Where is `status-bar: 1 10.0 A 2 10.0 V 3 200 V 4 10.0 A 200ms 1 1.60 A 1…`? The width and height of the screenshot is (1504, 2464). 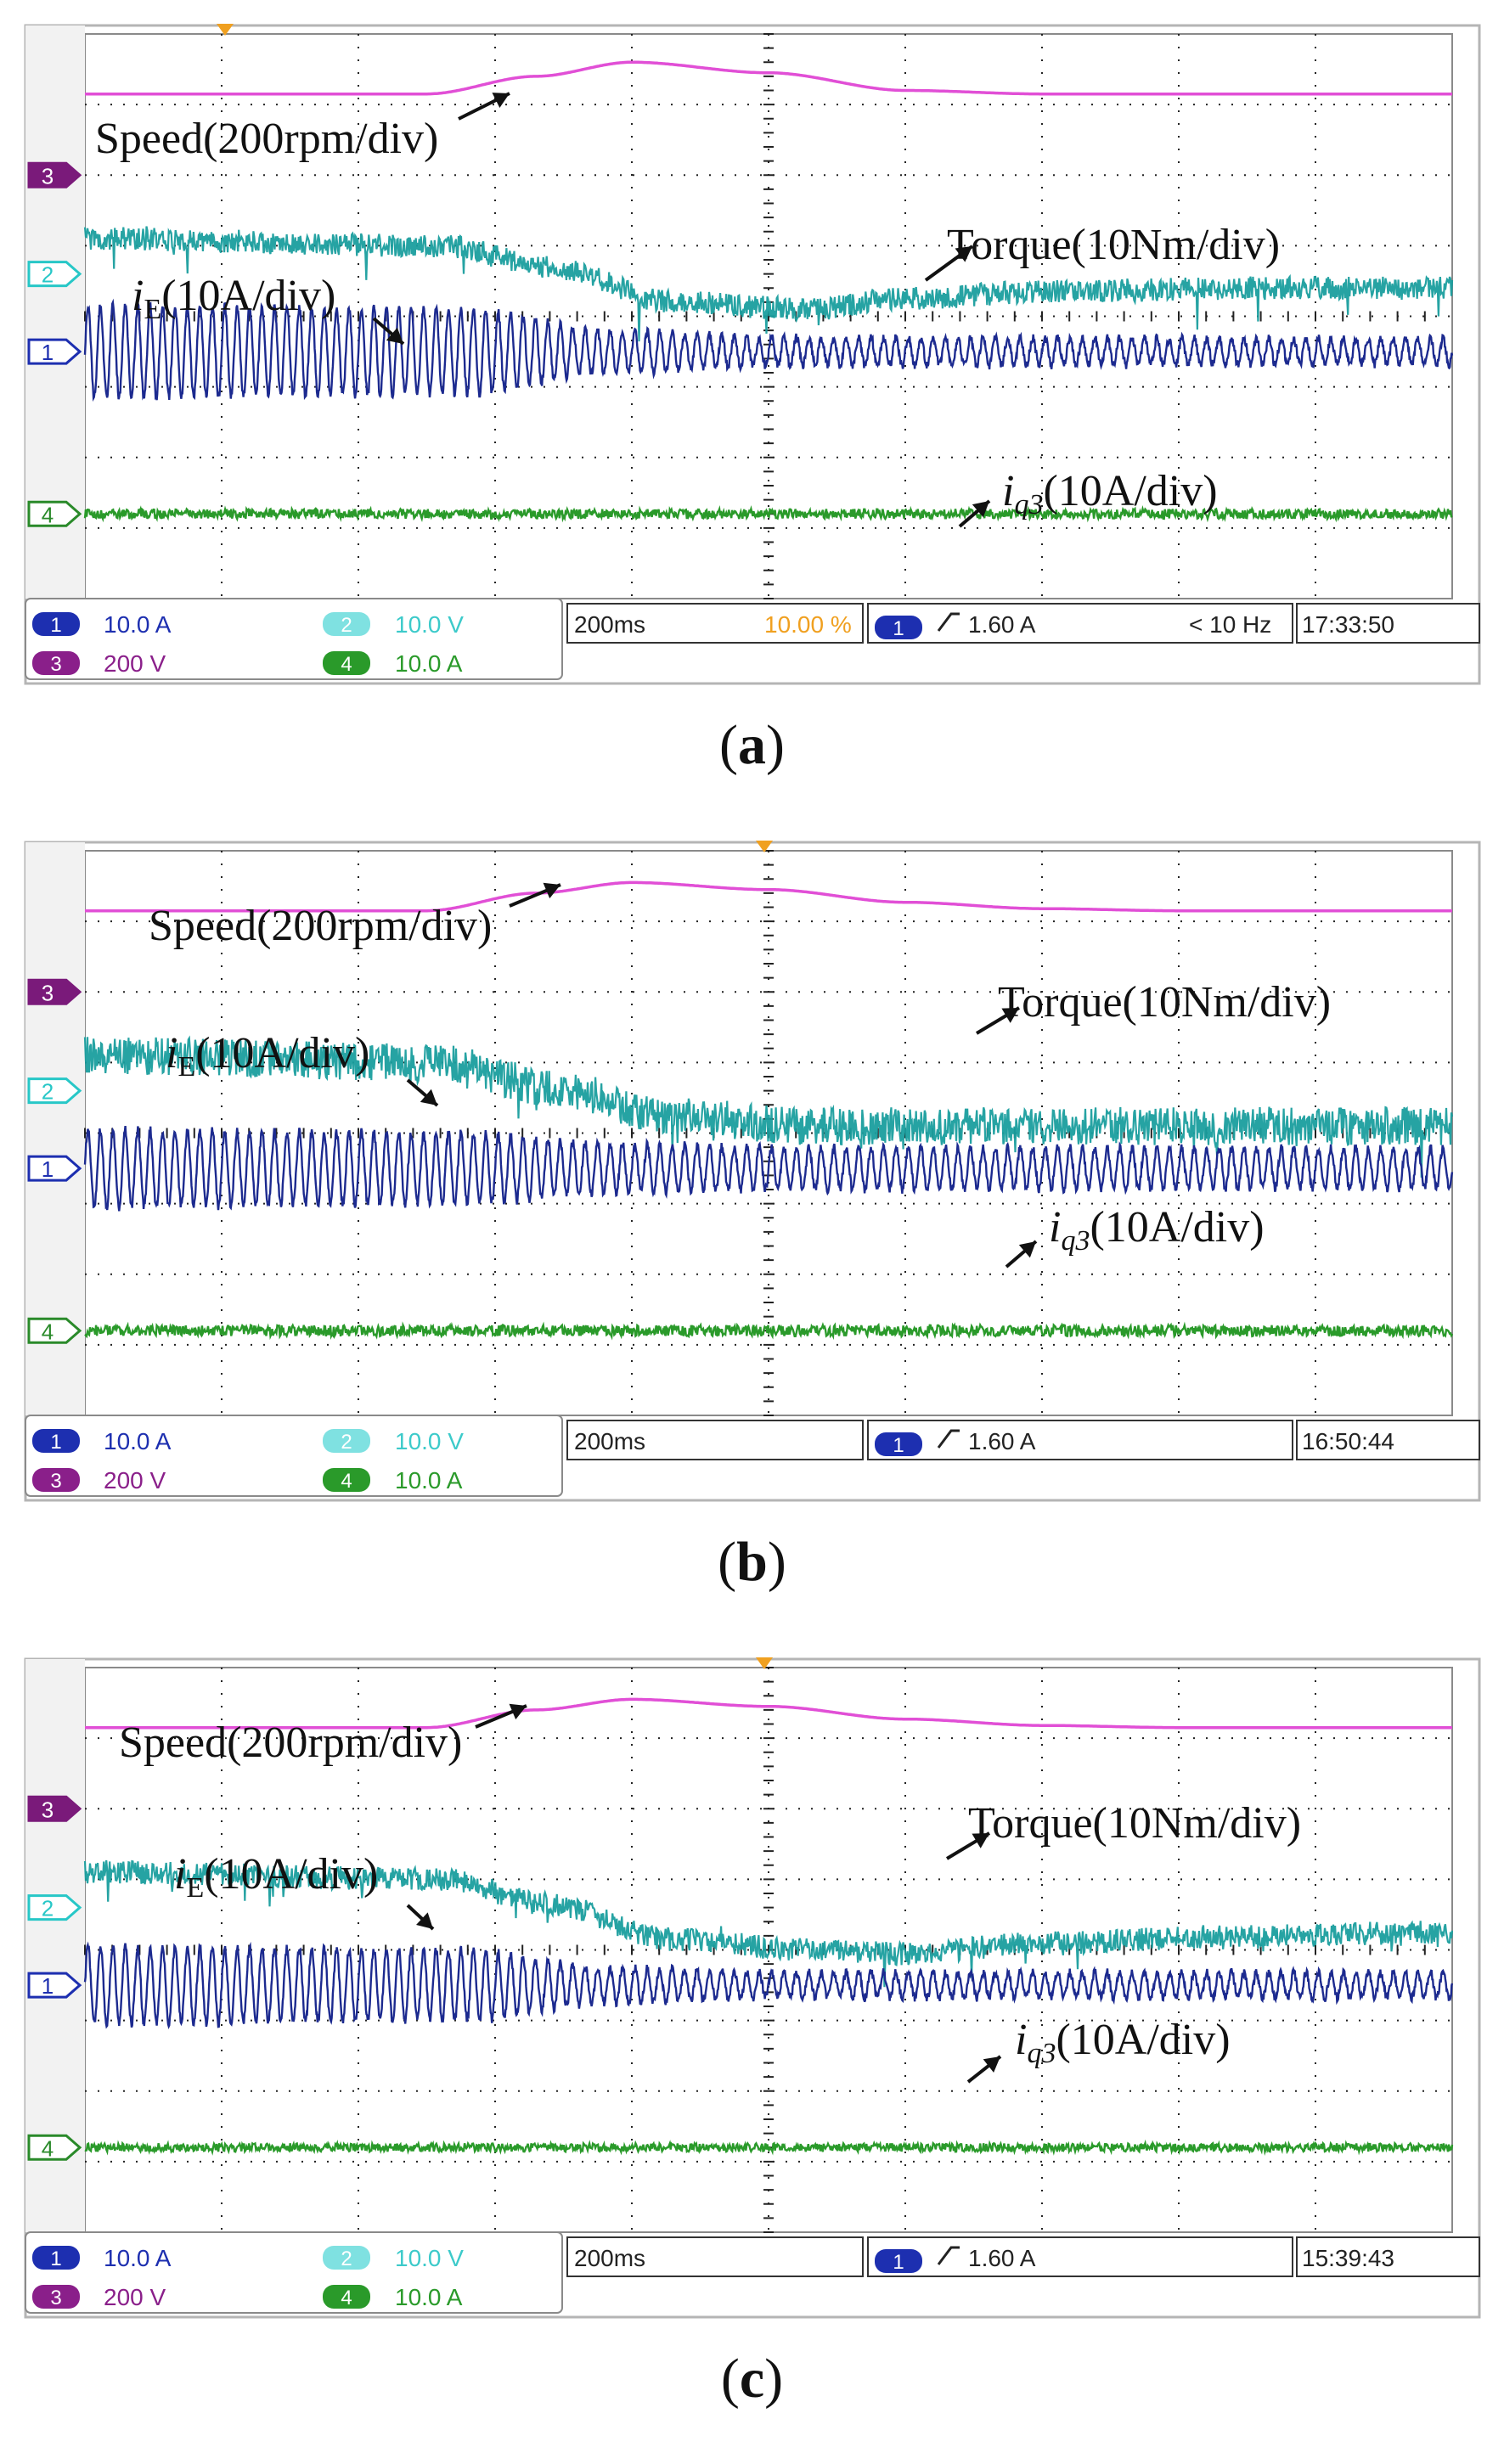 status-bar: 1 10.0 A 2 10.0 V 3 200 V 4 10.0 A 200ms 1 1.60 A 1… is located at coordinates (752, 2272).